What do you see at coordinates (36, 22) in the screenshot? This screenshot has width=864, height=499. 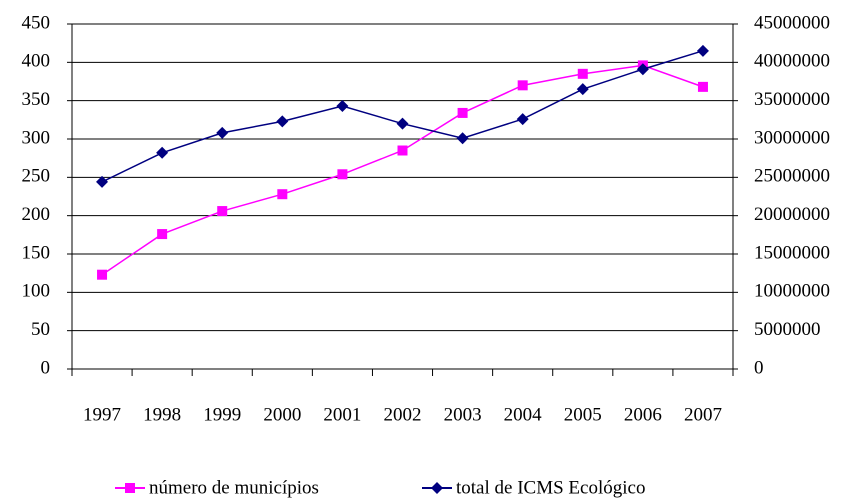 I see `y-tick-label: 450` at bounding box center [36, 22].